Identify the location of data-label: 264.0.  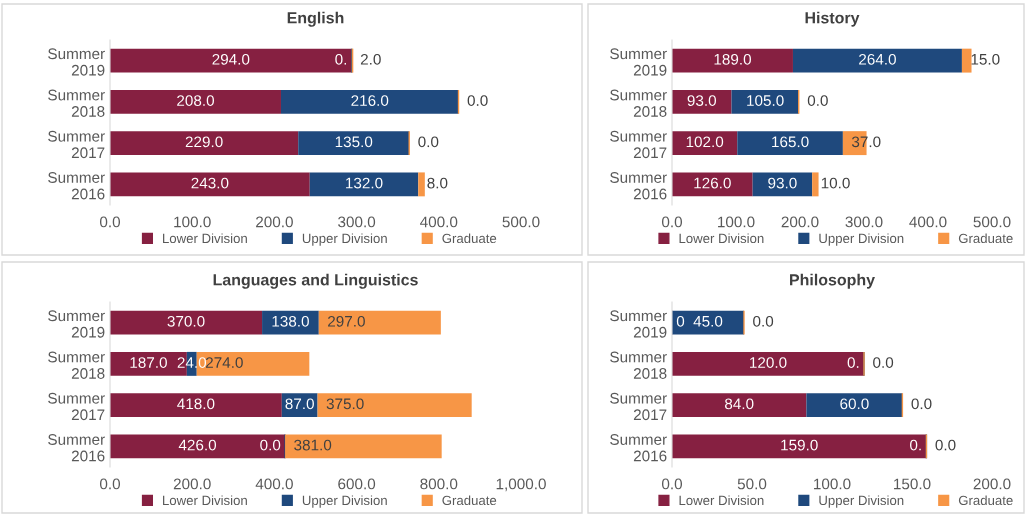
(877, 59).